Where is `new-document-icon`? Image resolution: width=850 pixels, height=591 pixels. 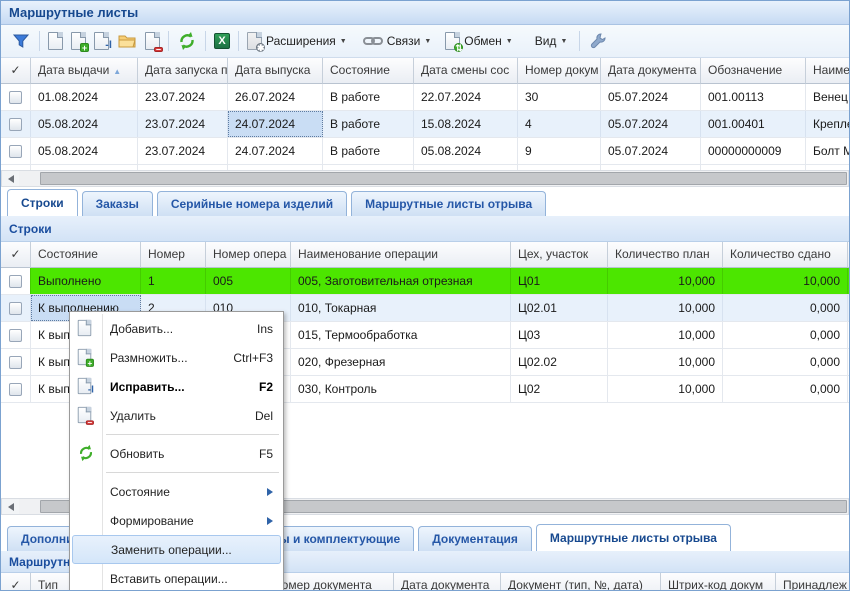 new-document-icon is located at coordinates (55, 41).